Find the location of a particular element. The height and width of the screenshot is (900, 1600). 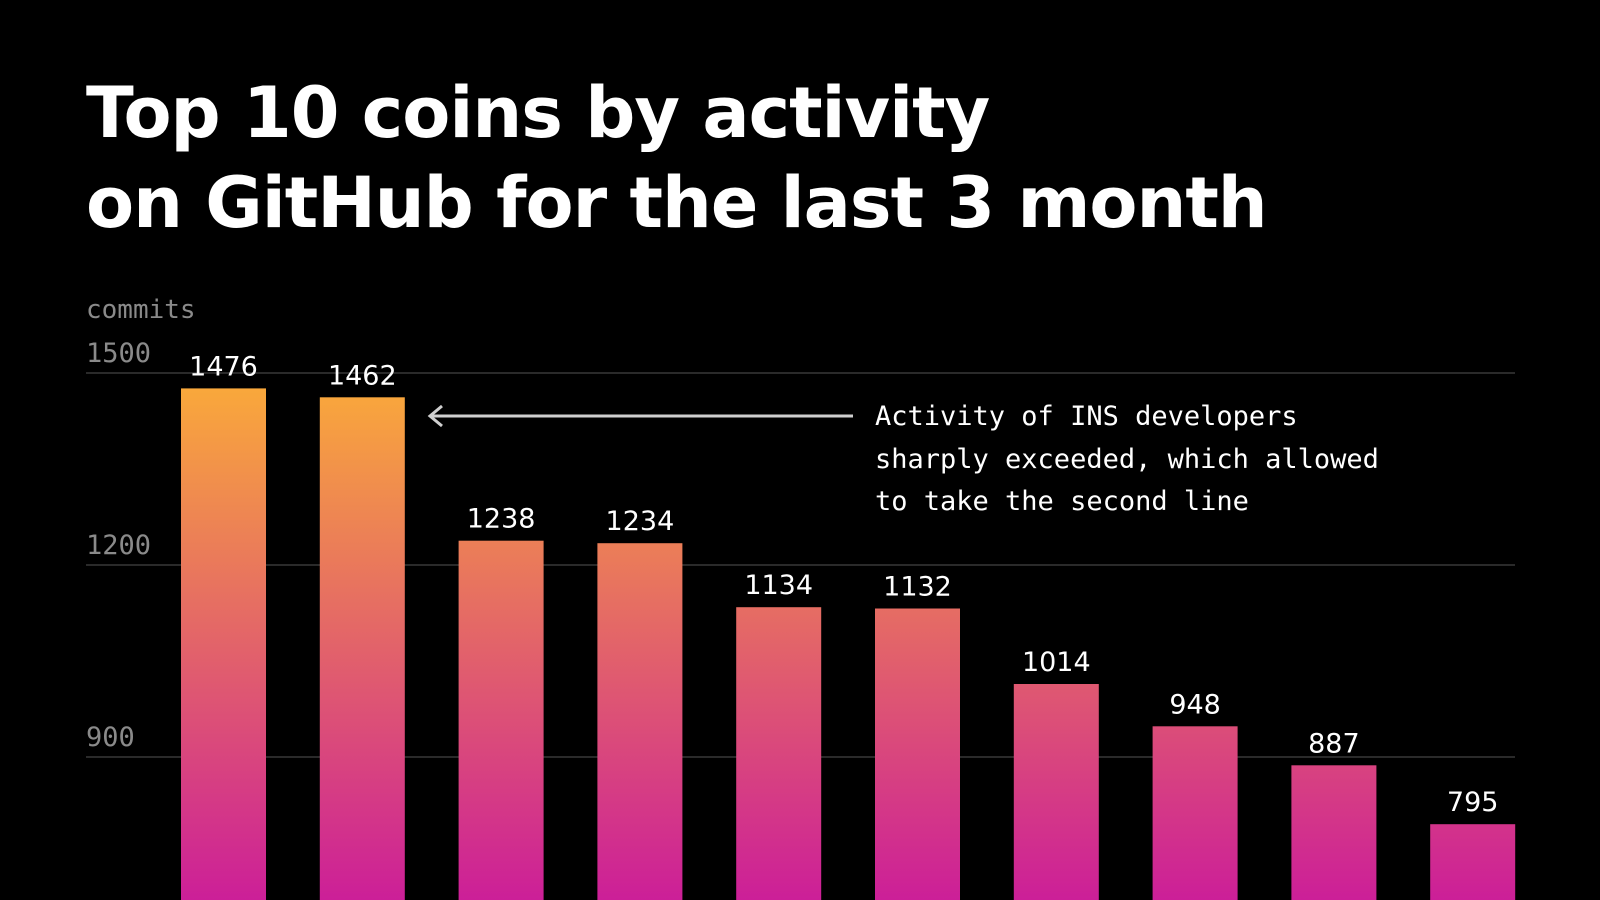

data-label-4: 1234 is located at coordinates (640, 521).